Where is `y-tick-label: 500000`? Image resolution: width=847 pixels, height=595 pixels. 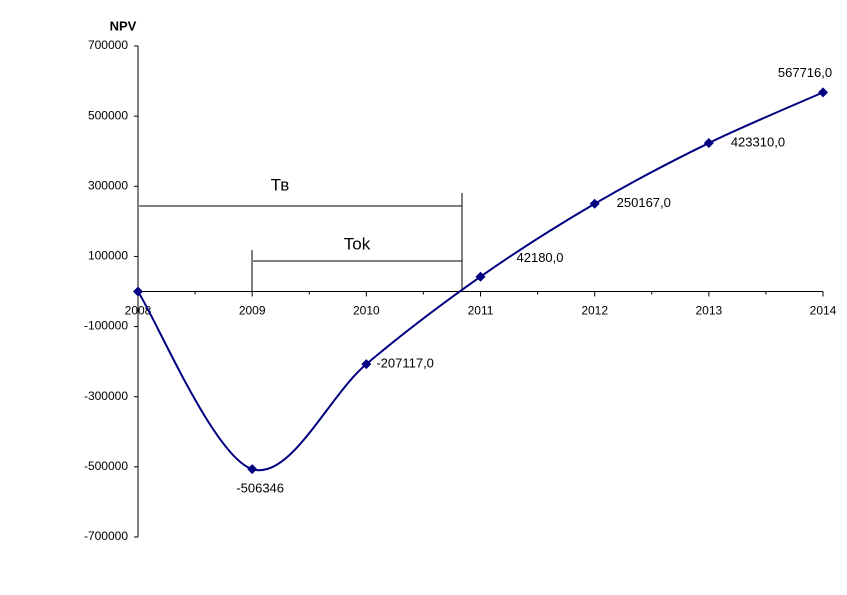
y-tick-label: 500000 is located at coordinates (108, 115).